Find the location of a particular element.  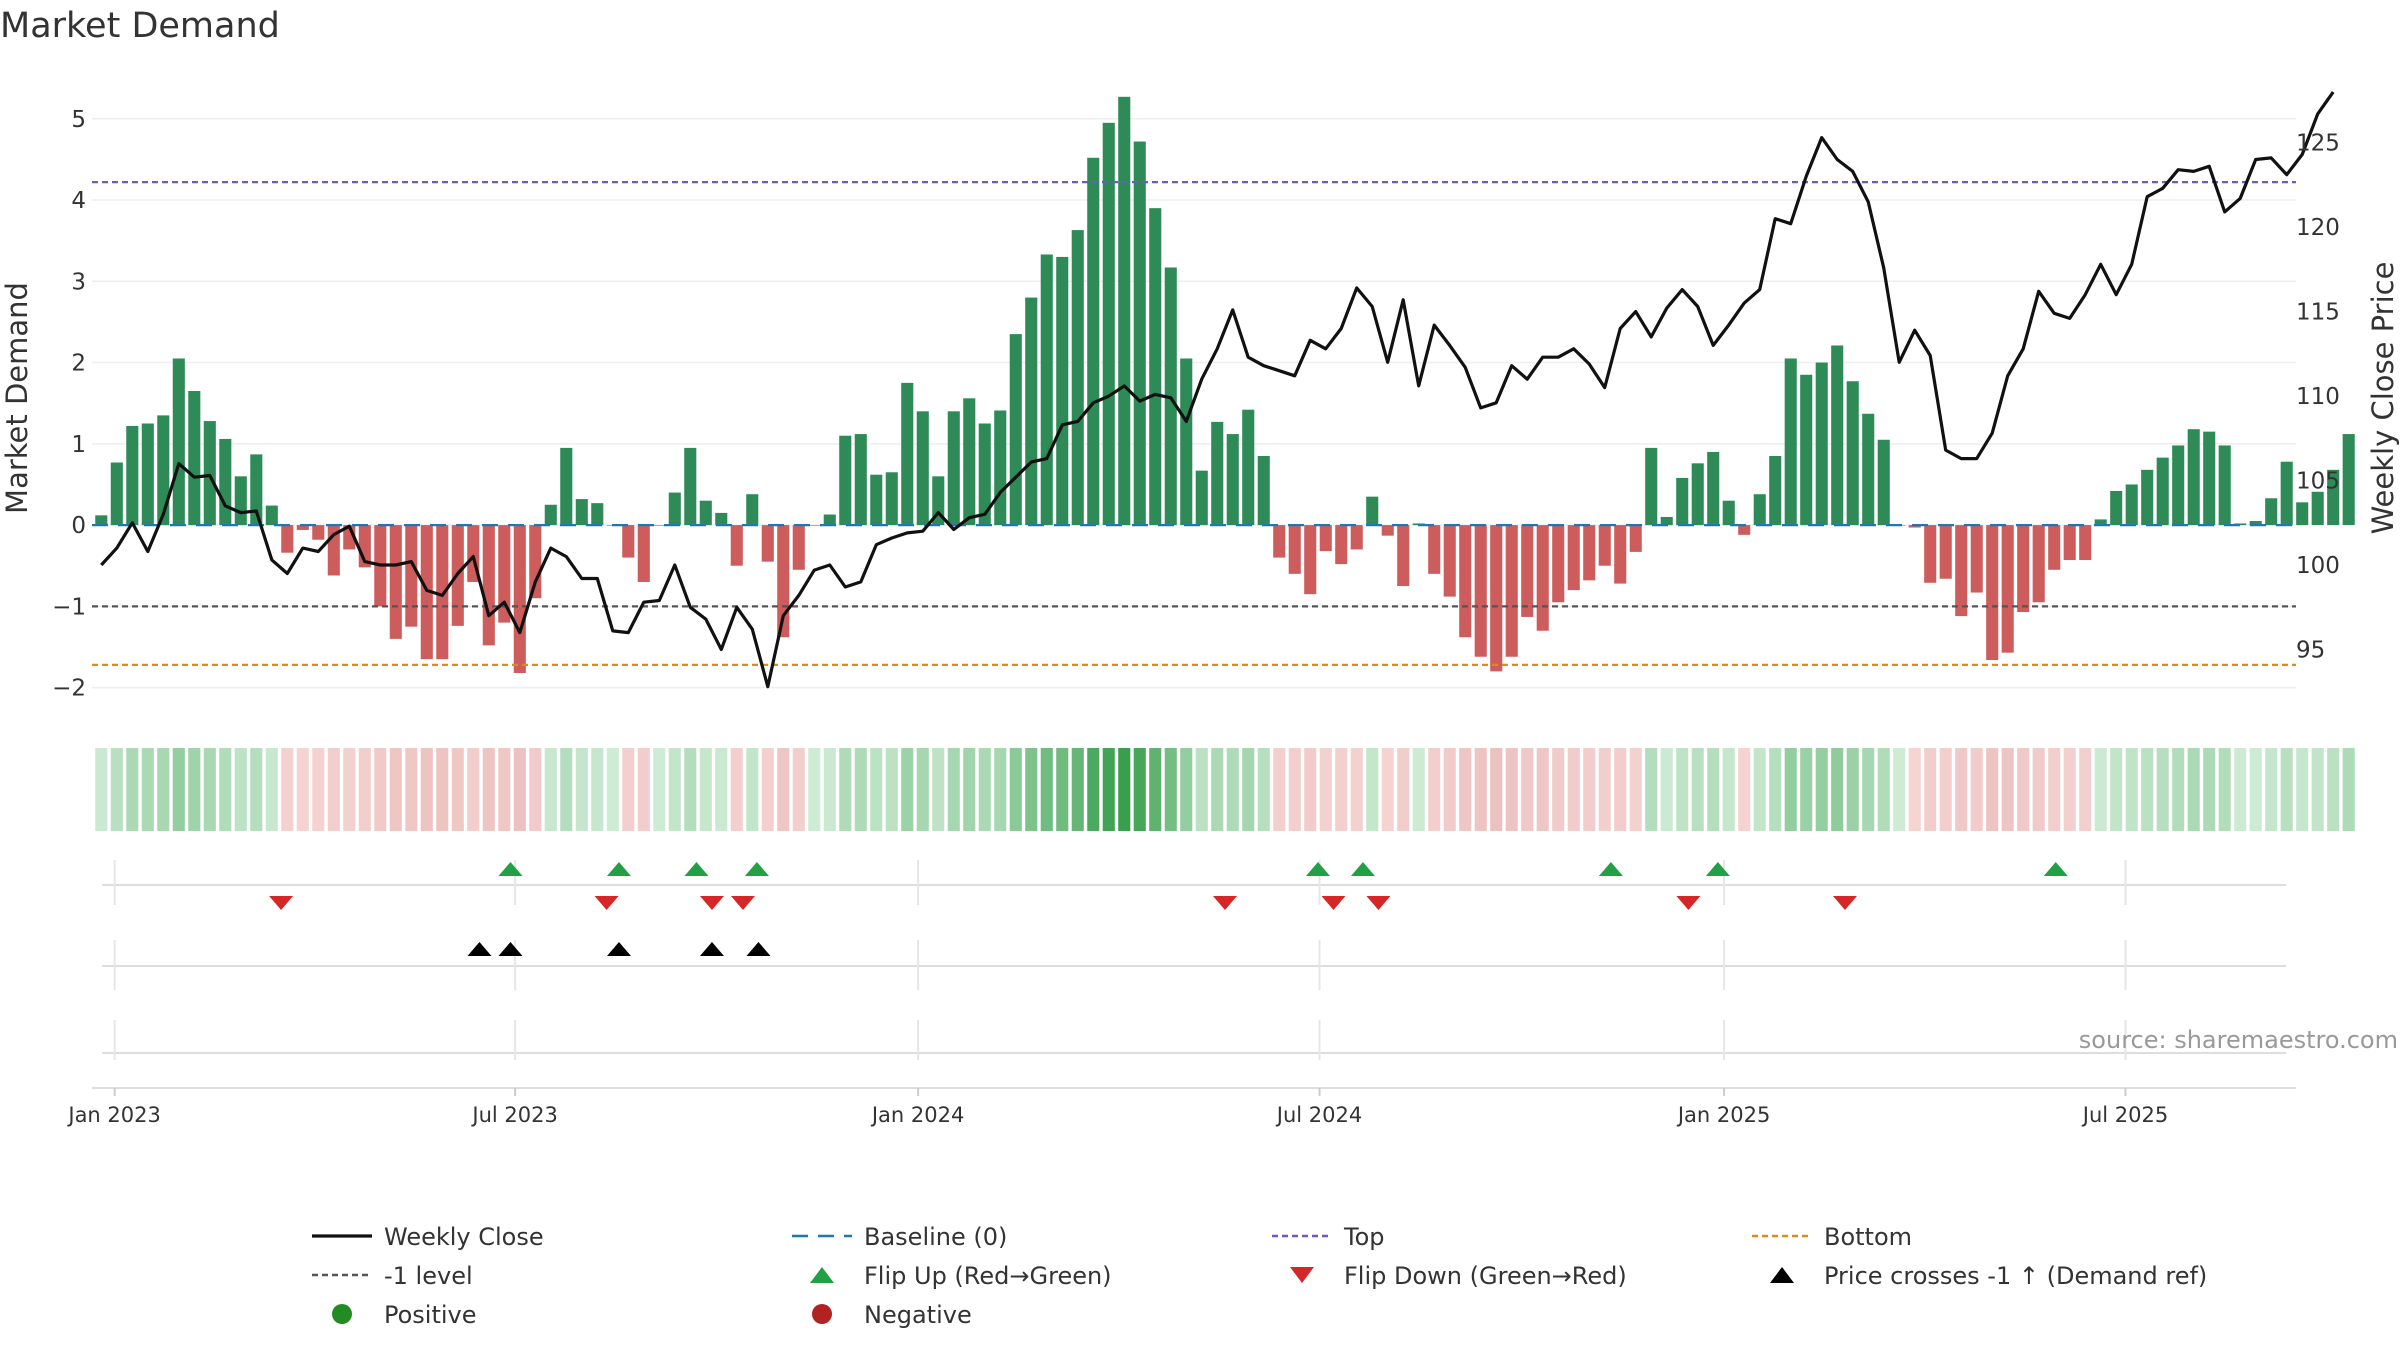

legend-dot-icon is located at coordinates (342, 1314).